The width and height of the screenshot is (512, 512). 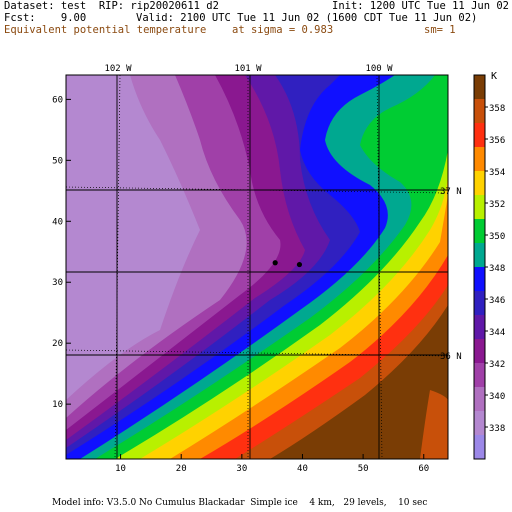 What do you see at coordinates (120, 469) in the screenshot?
I see `x-tick-label: 10` at bounding box center [120, 469].